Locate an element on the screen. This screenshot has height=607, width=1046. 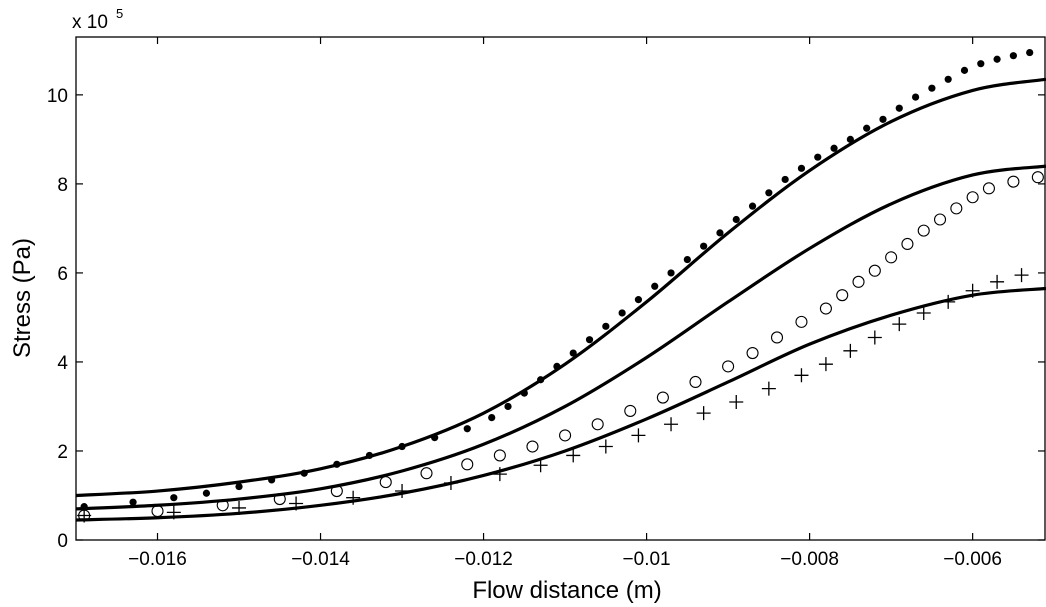
y-scale-base: x 10 is located at coordinates (90, 22).